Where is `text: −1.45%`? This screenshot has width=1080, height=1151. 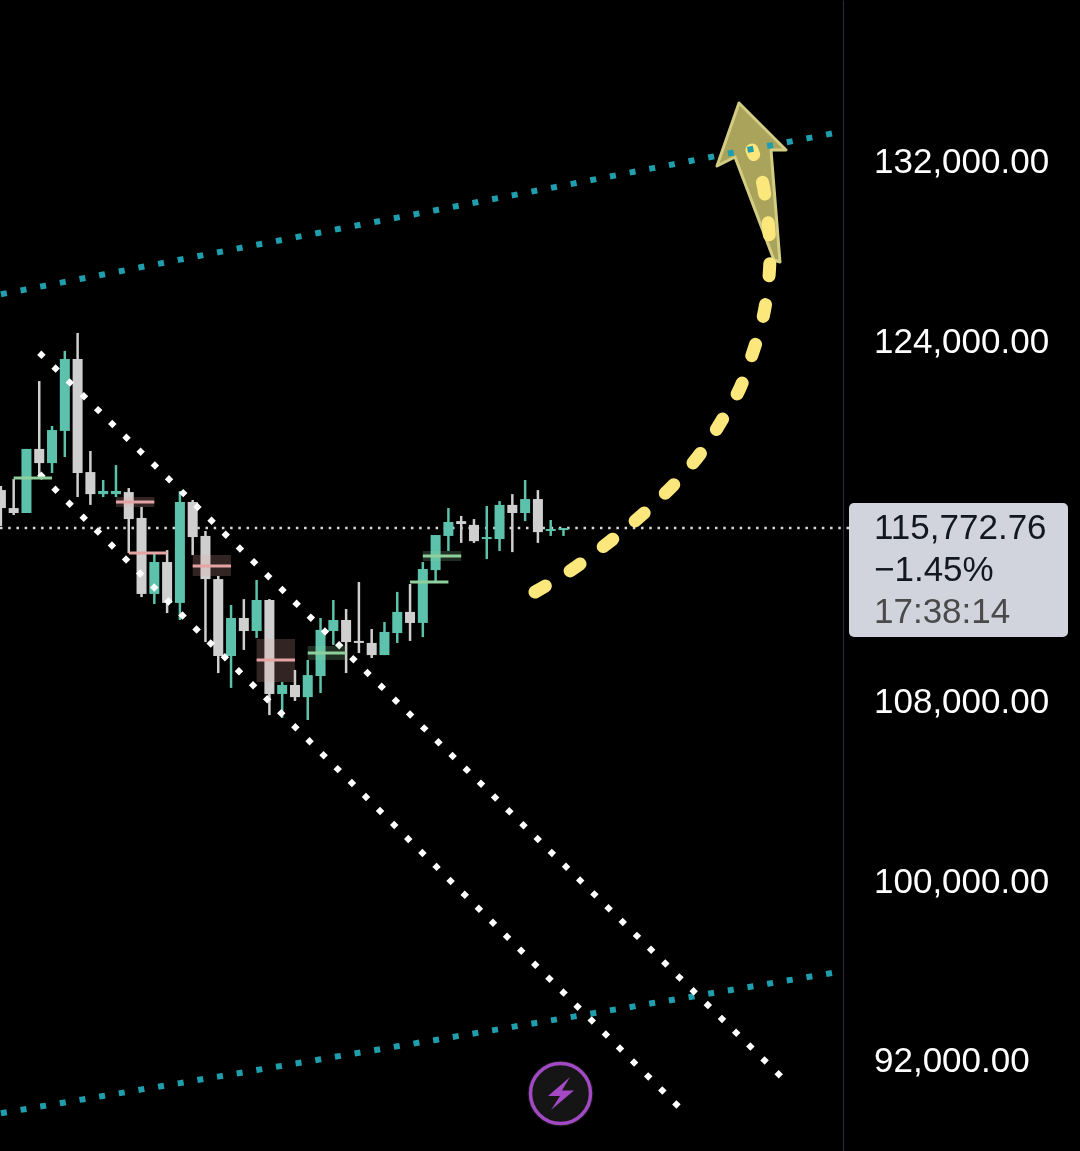
text: −1.45% is located at coordinates (934, 568).